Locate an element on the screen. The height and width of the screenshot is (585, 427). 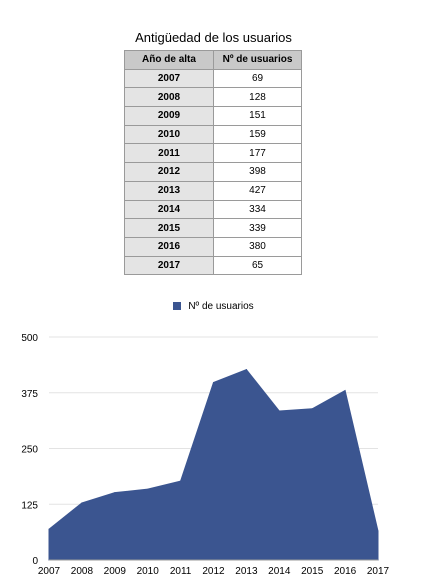
table-row: 2017 65 is located at coordinates (213, 265).